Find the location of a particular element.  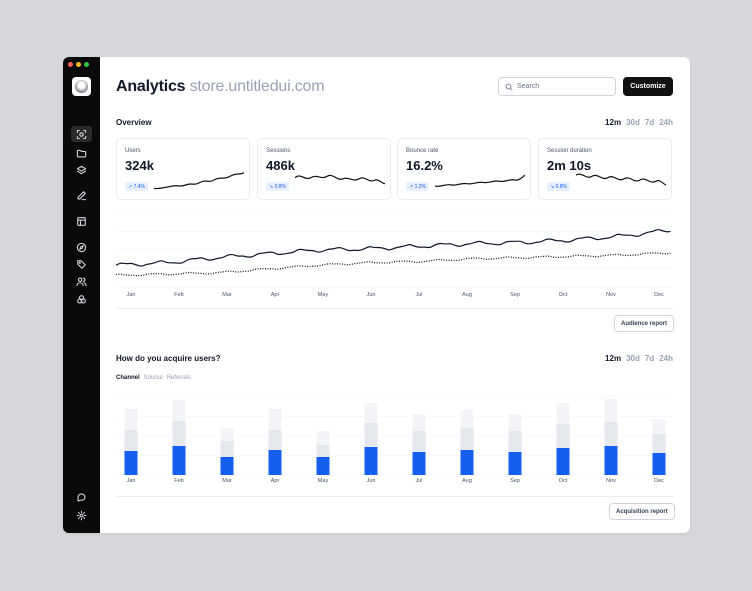

tab-referrals: Referrals is located at coordinates (179, 378).